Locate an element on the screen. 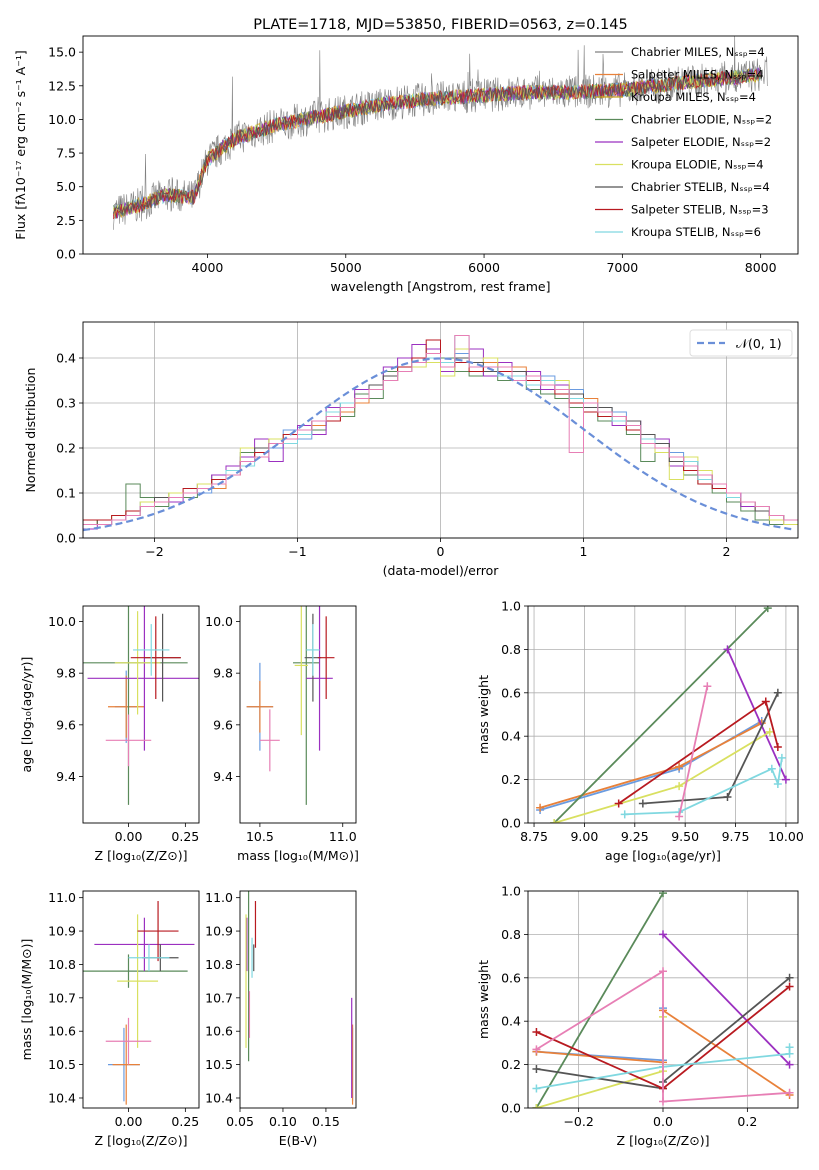 The height and width of the screenshot is (1170, 819). x-tick-label: 11.0 is located at coordinates (343, 836).